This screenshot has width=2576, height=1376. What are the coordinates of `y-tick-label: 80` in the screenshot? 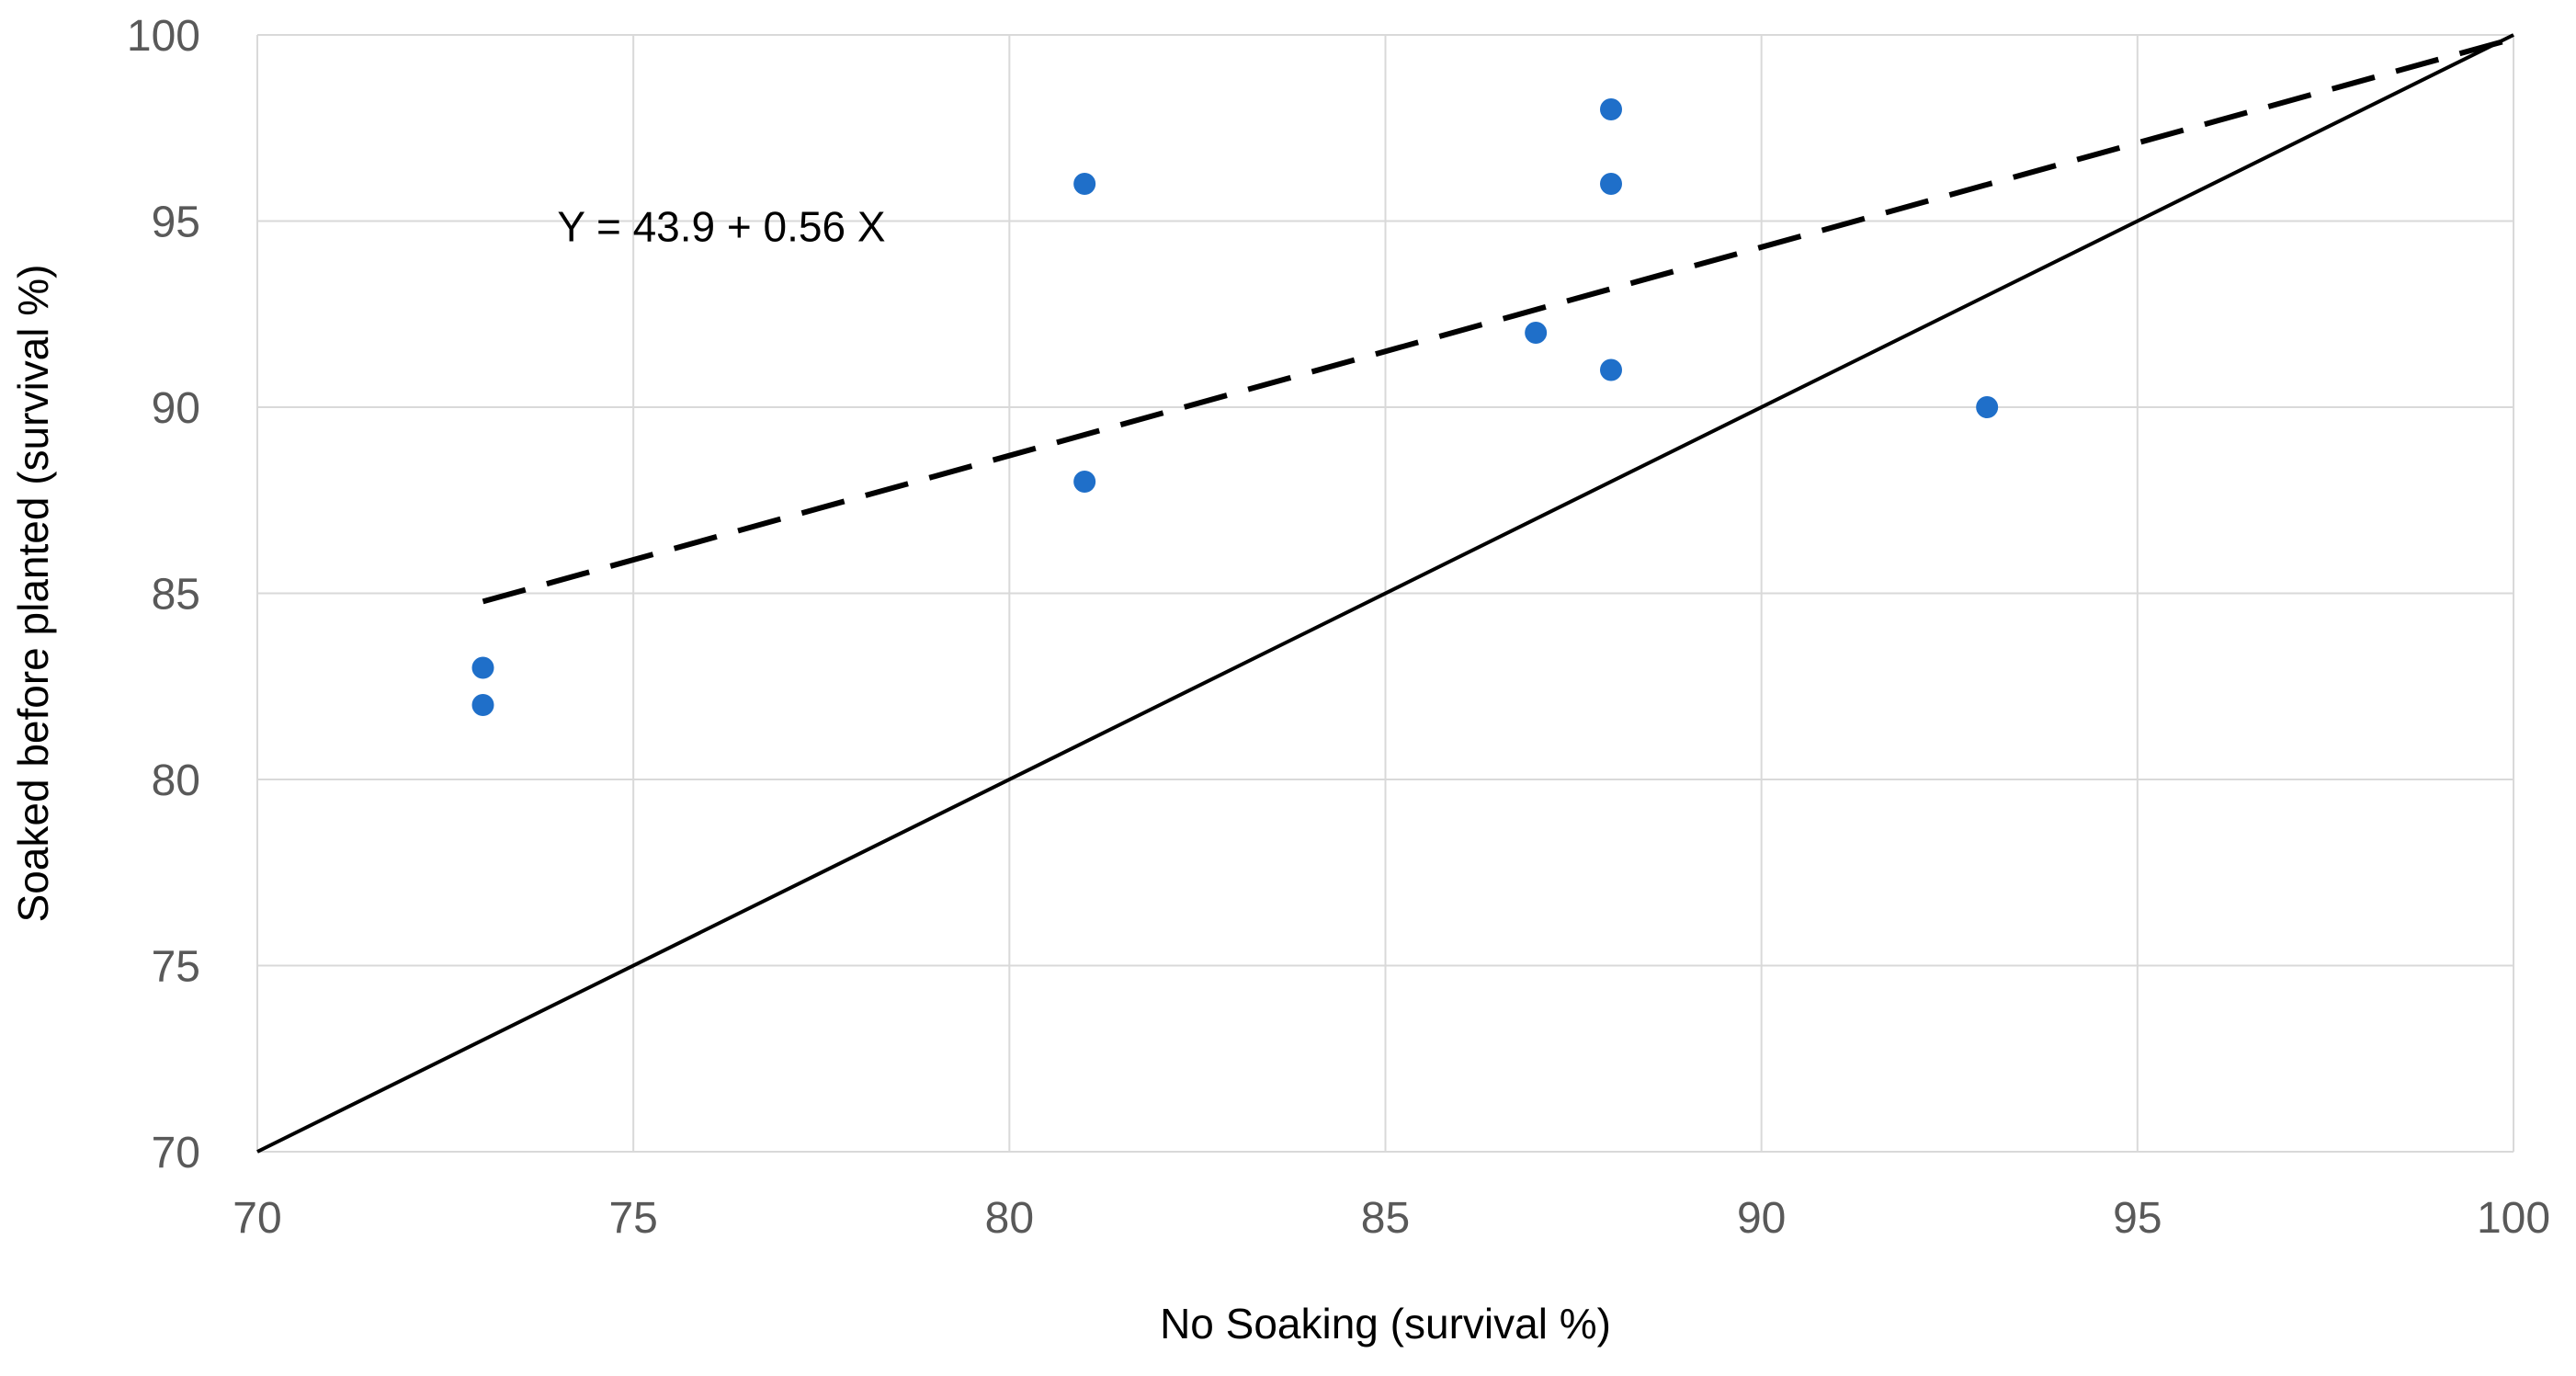 It's located at (176, 780).